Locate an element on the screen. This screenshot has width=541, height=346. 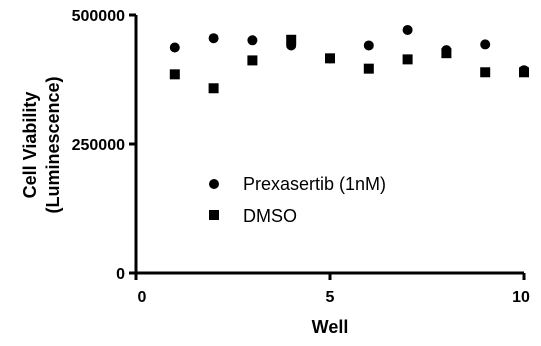
y-tick-label-0: 0 is located at coordinates (120, 274).